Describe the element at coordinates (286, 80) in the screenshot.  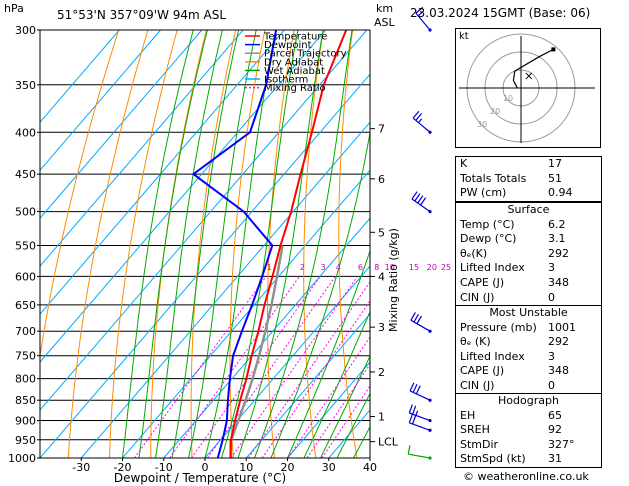
I see `legend-entry: Isotherm` at that location.